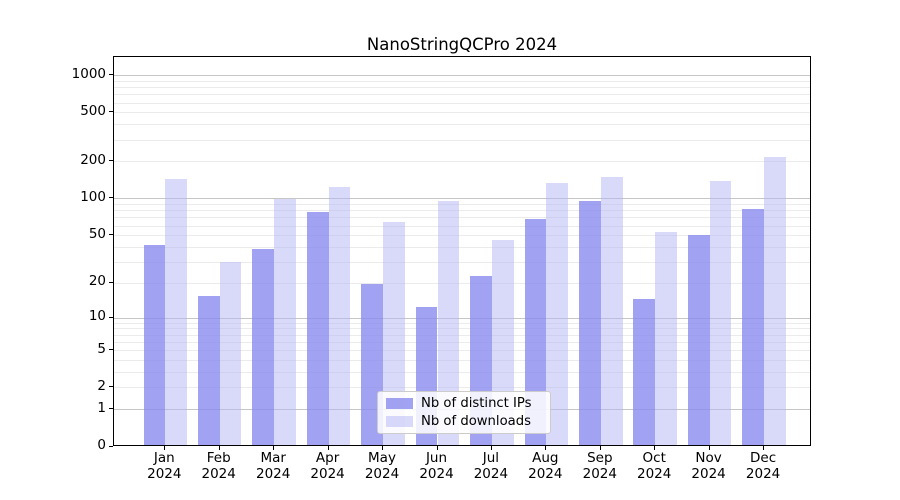  Describe the element at coordinates (339, 316) in the screenshot. I see `bar-downloads-apr` at that location.